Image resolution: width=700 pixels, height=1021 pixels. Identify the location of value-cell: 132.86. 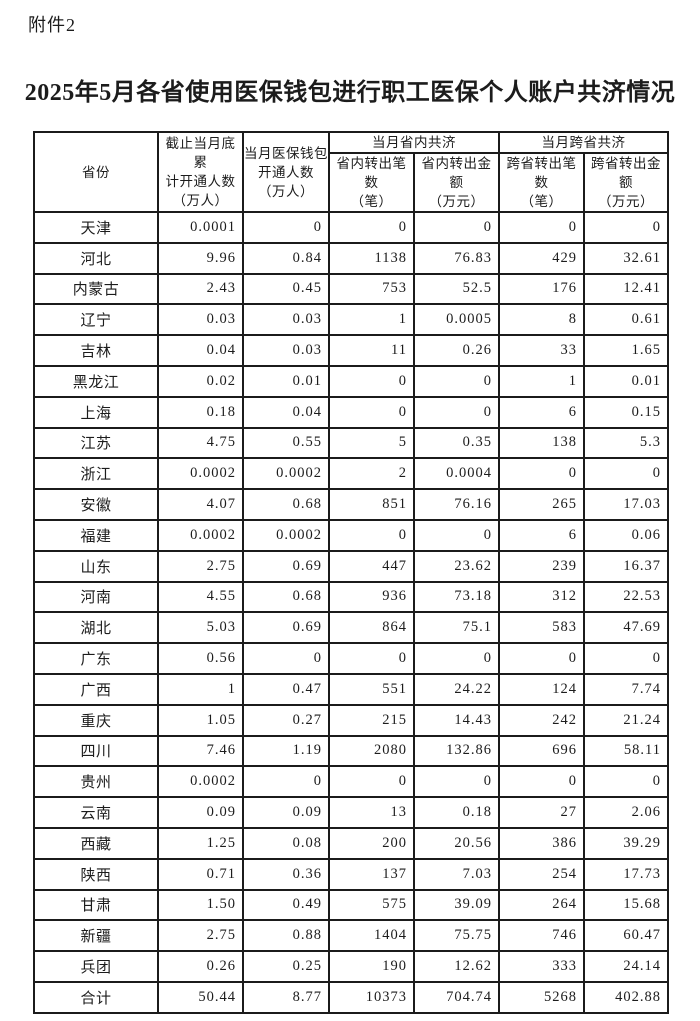
(456, 751).